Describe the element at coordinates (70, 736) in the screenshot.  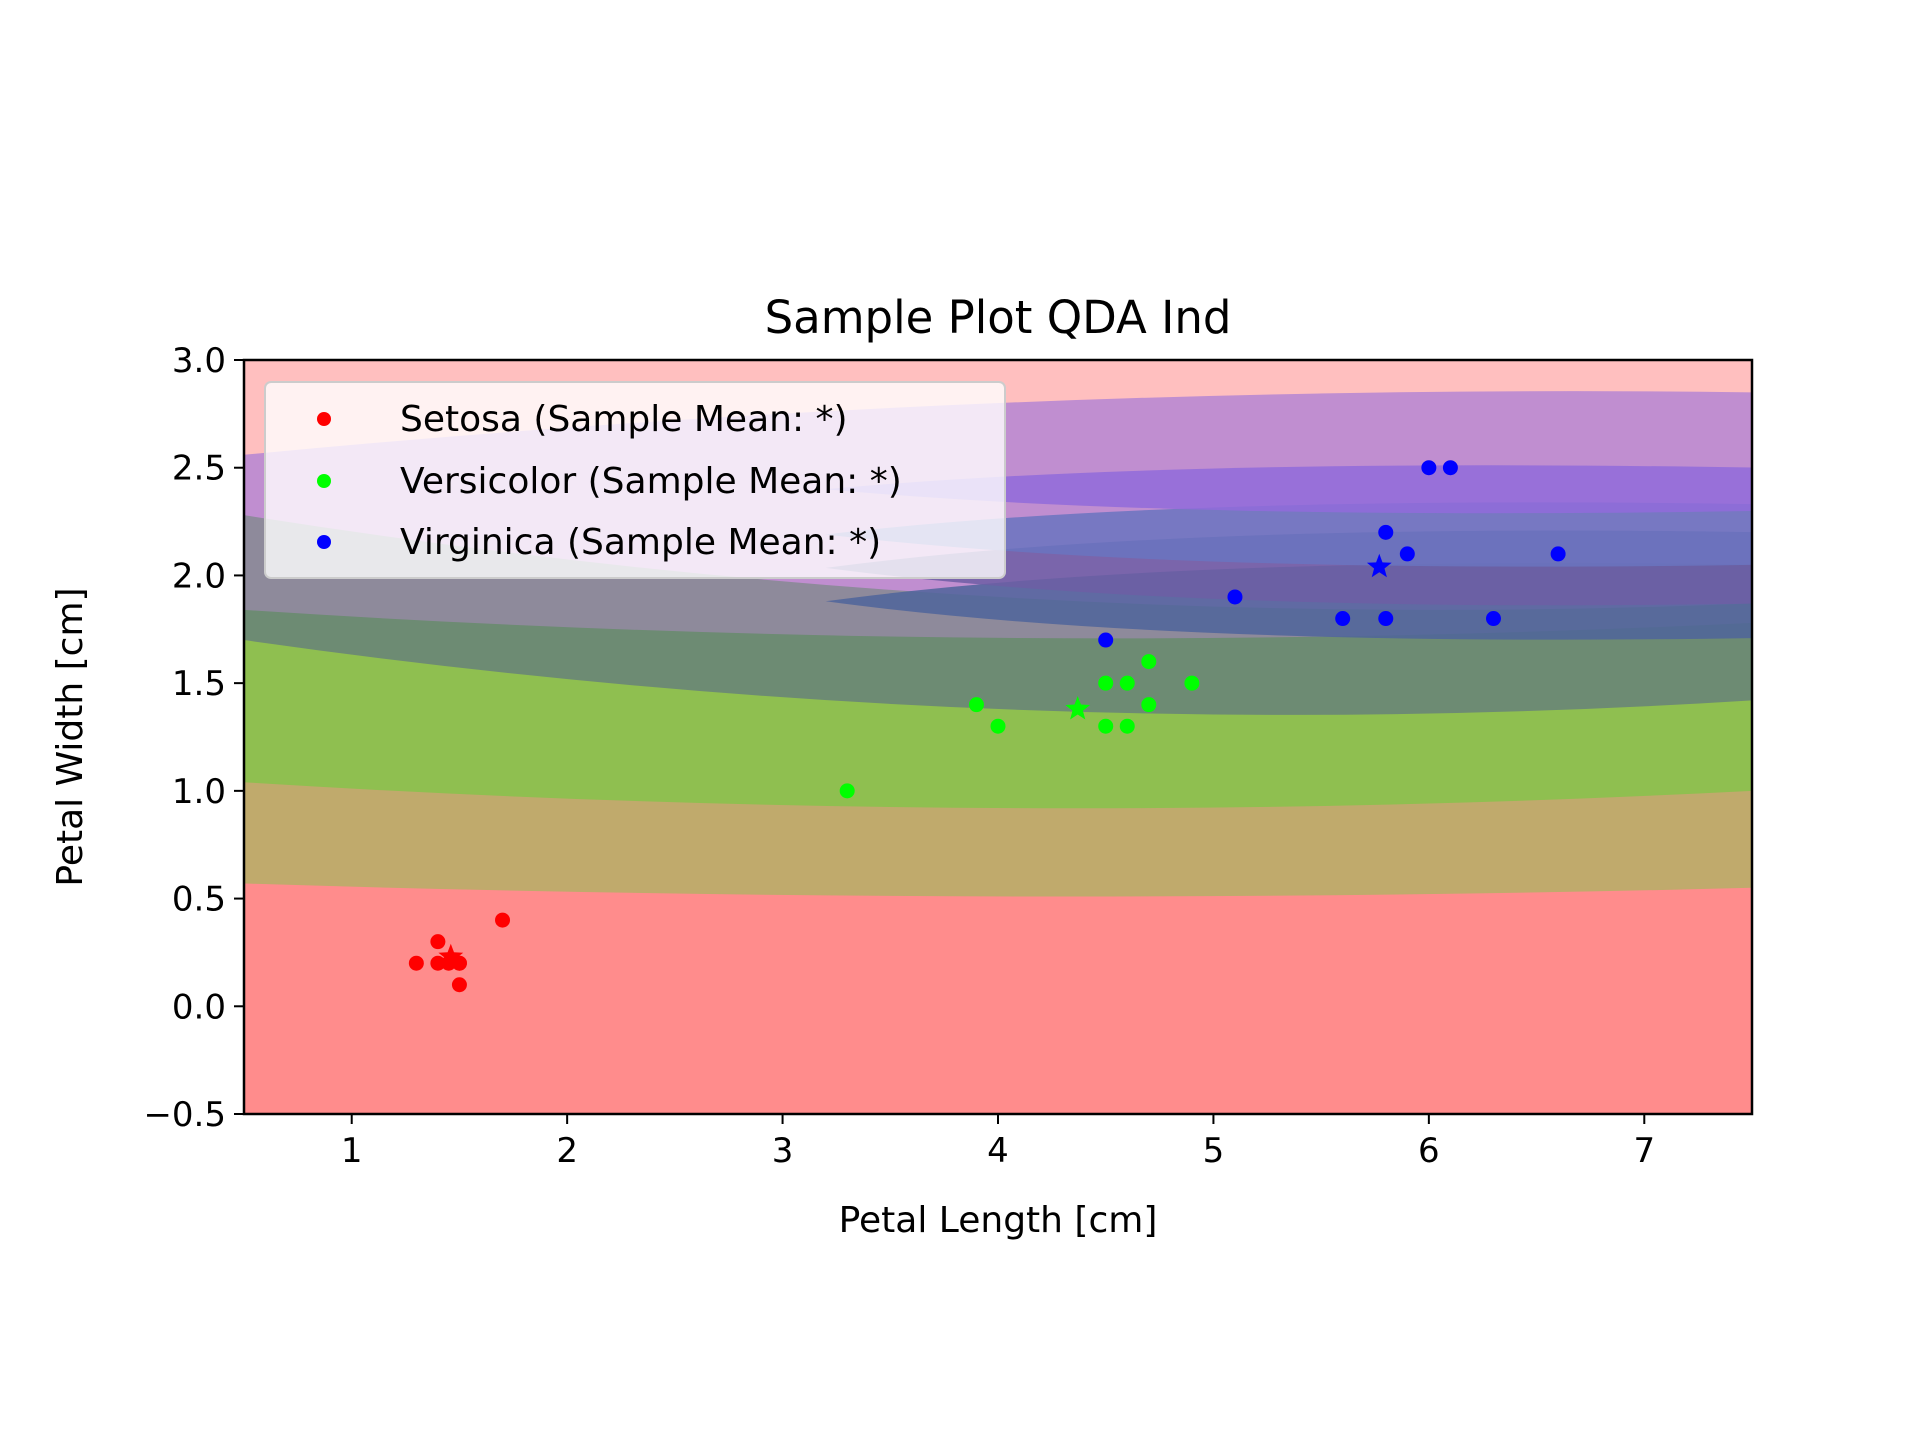
I see `y-axis-label: Petal Width [cm]` at that location.